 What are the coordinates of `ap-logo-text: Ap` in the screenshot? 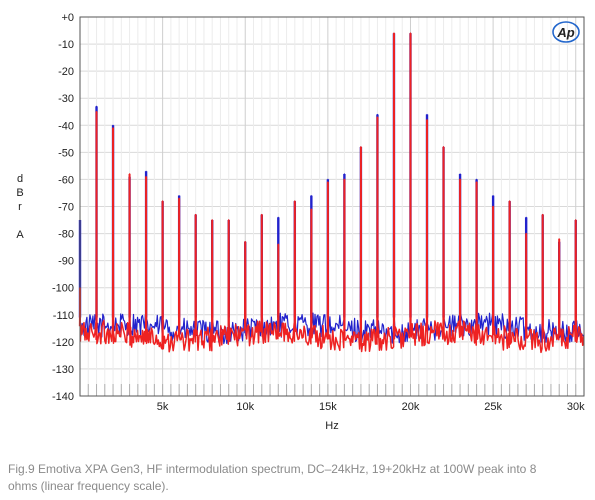 It's located at (565, 32).